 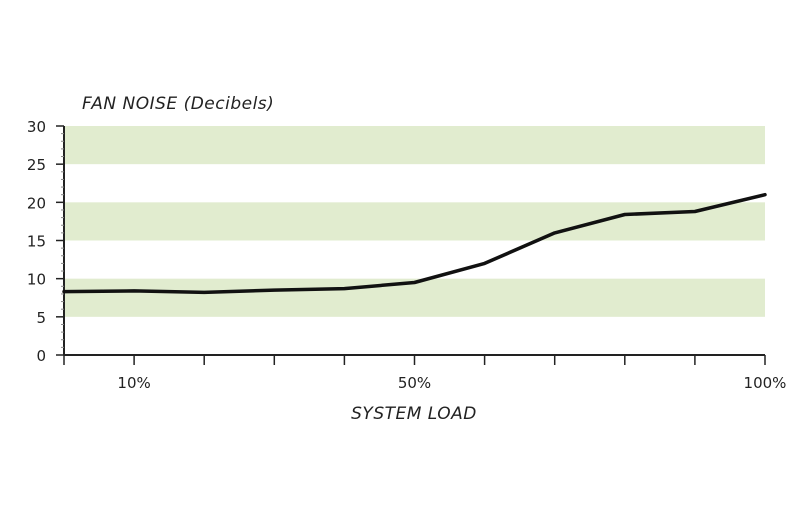 What do you see at coordinates (133, 383) in the screenshot?
I see `x-tick-label: 10%` at bounding box center [133, 383].